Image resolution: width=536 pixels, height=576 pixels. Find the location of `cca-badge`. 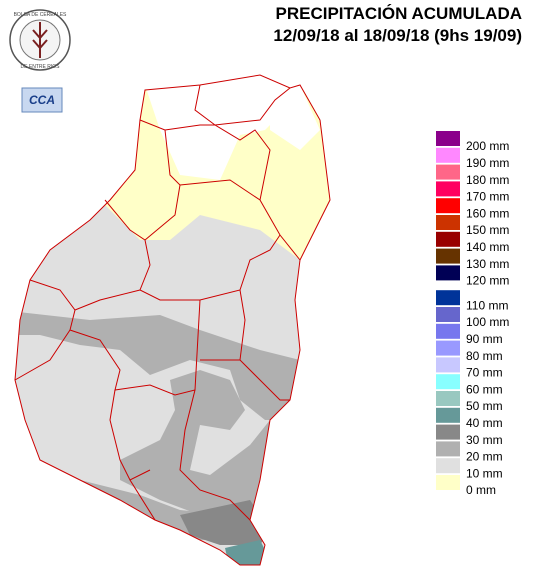

cca-badge is located at coordinates (42, 100).